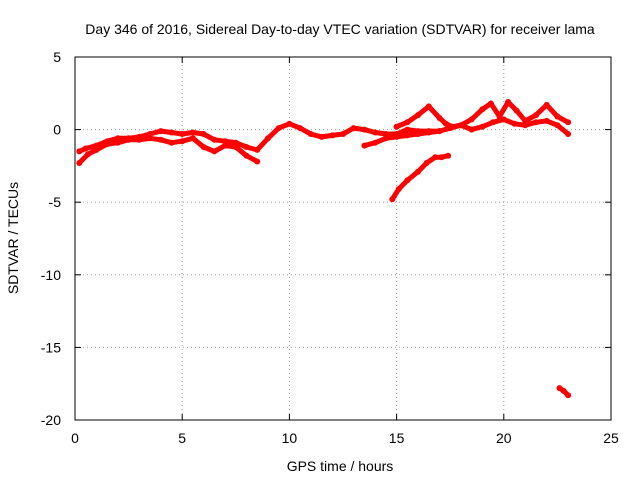 The height and width of the screenshot is (480, 640). Describe the element at coordinates (611, 438) in the screenshot. I see `x-tick-label: 25` at that location.